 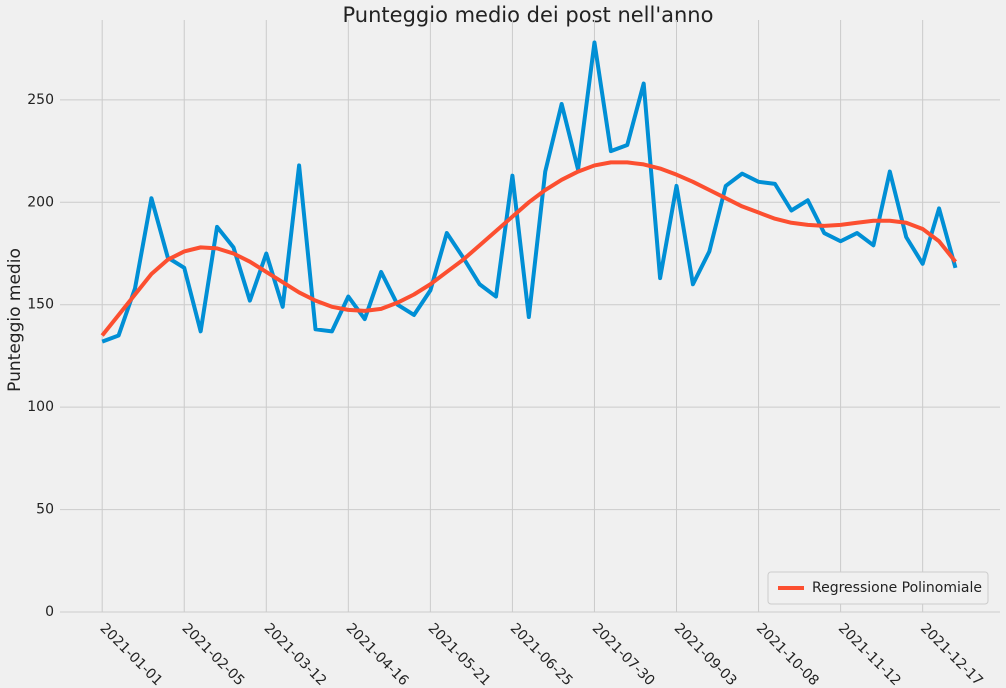 I want to click on y-tick-label: 50, so click(x=45, y=510).